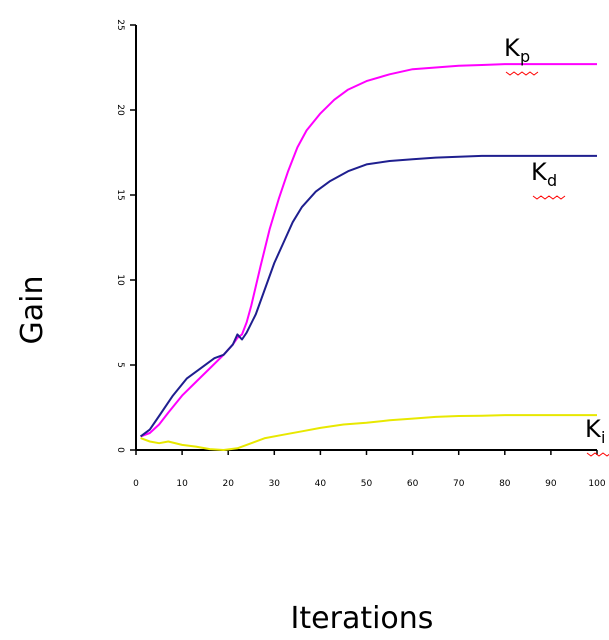 The image size is (609, 640). I want to click on series-line-ki, so click(368, 432).